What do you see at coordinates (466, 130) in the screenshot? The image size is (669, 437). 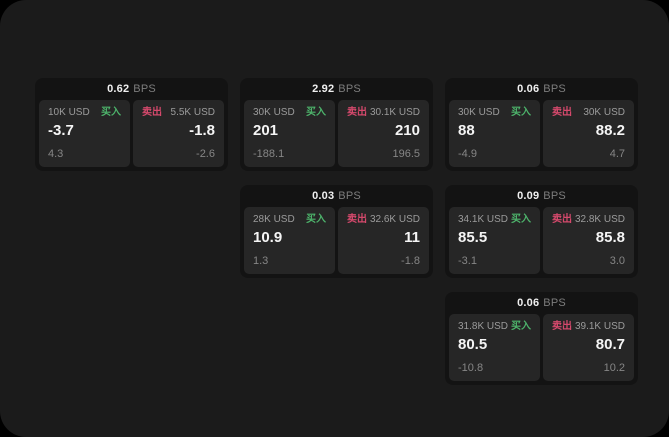 I see `buy-price: 88` at bounding box center [466, 130].